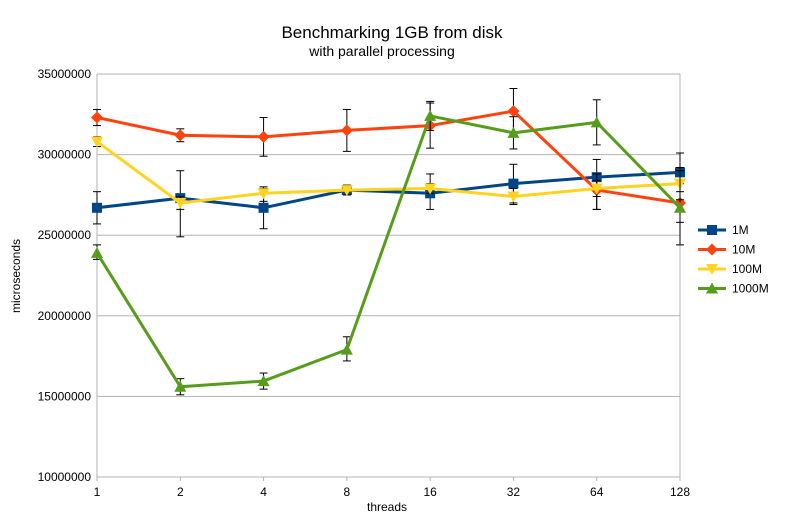 The height and width of the screenshot is (518, 785). I want to click on legend-item: 100M, so click(730, 269).